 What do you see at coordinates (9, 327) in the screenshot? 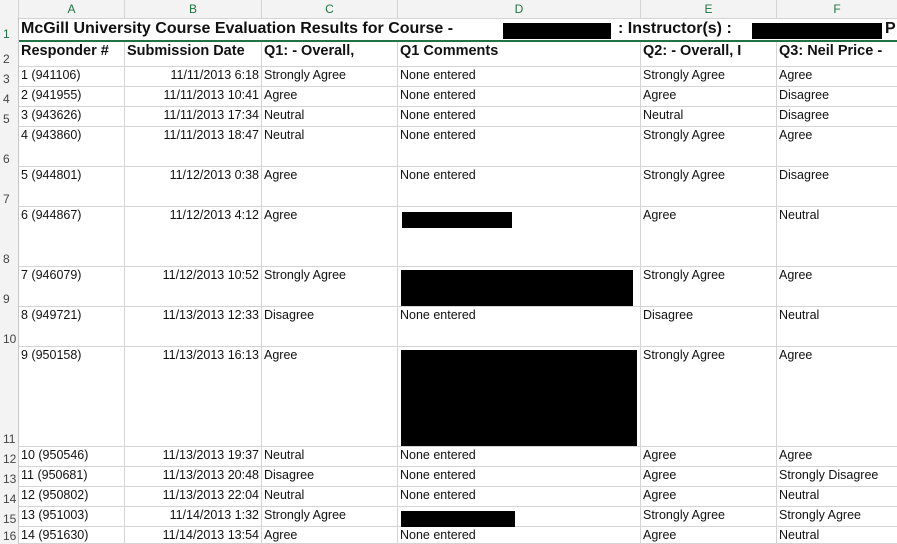
I see `row-header: 10` at bounding box center [9, 327].